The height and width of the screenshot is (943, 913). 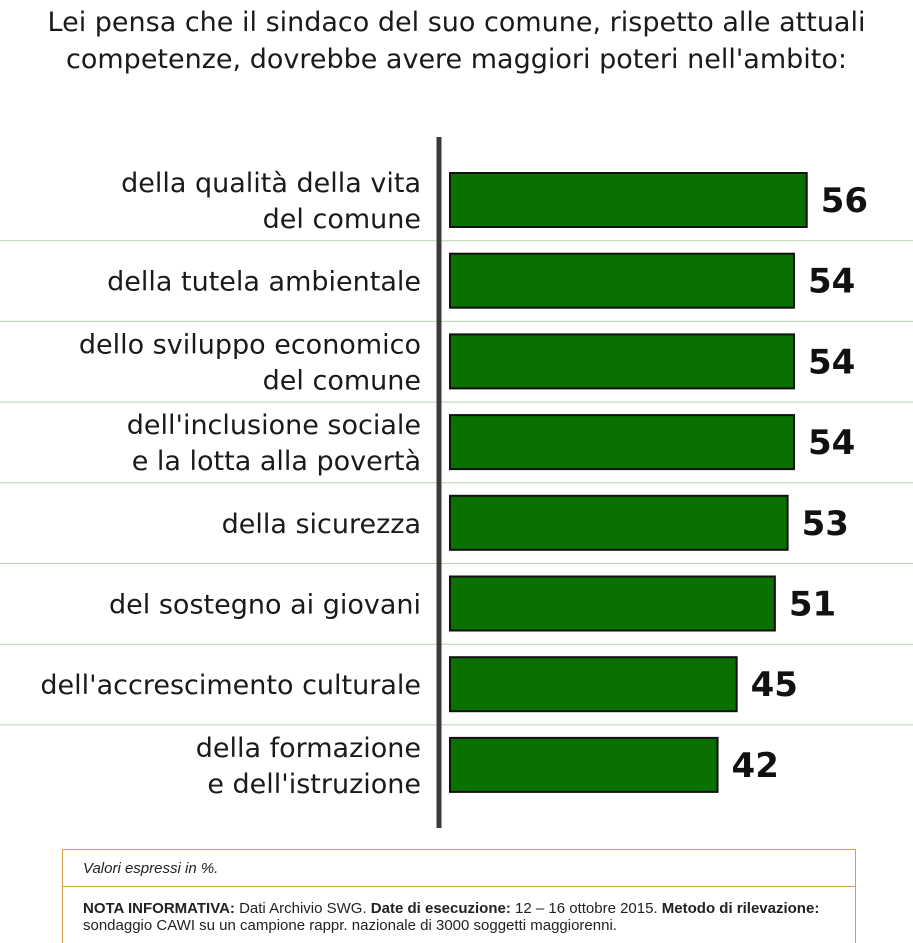 I want to click on date-text: 12 – 16 ottobre 2015., so click(x=586, y=908).